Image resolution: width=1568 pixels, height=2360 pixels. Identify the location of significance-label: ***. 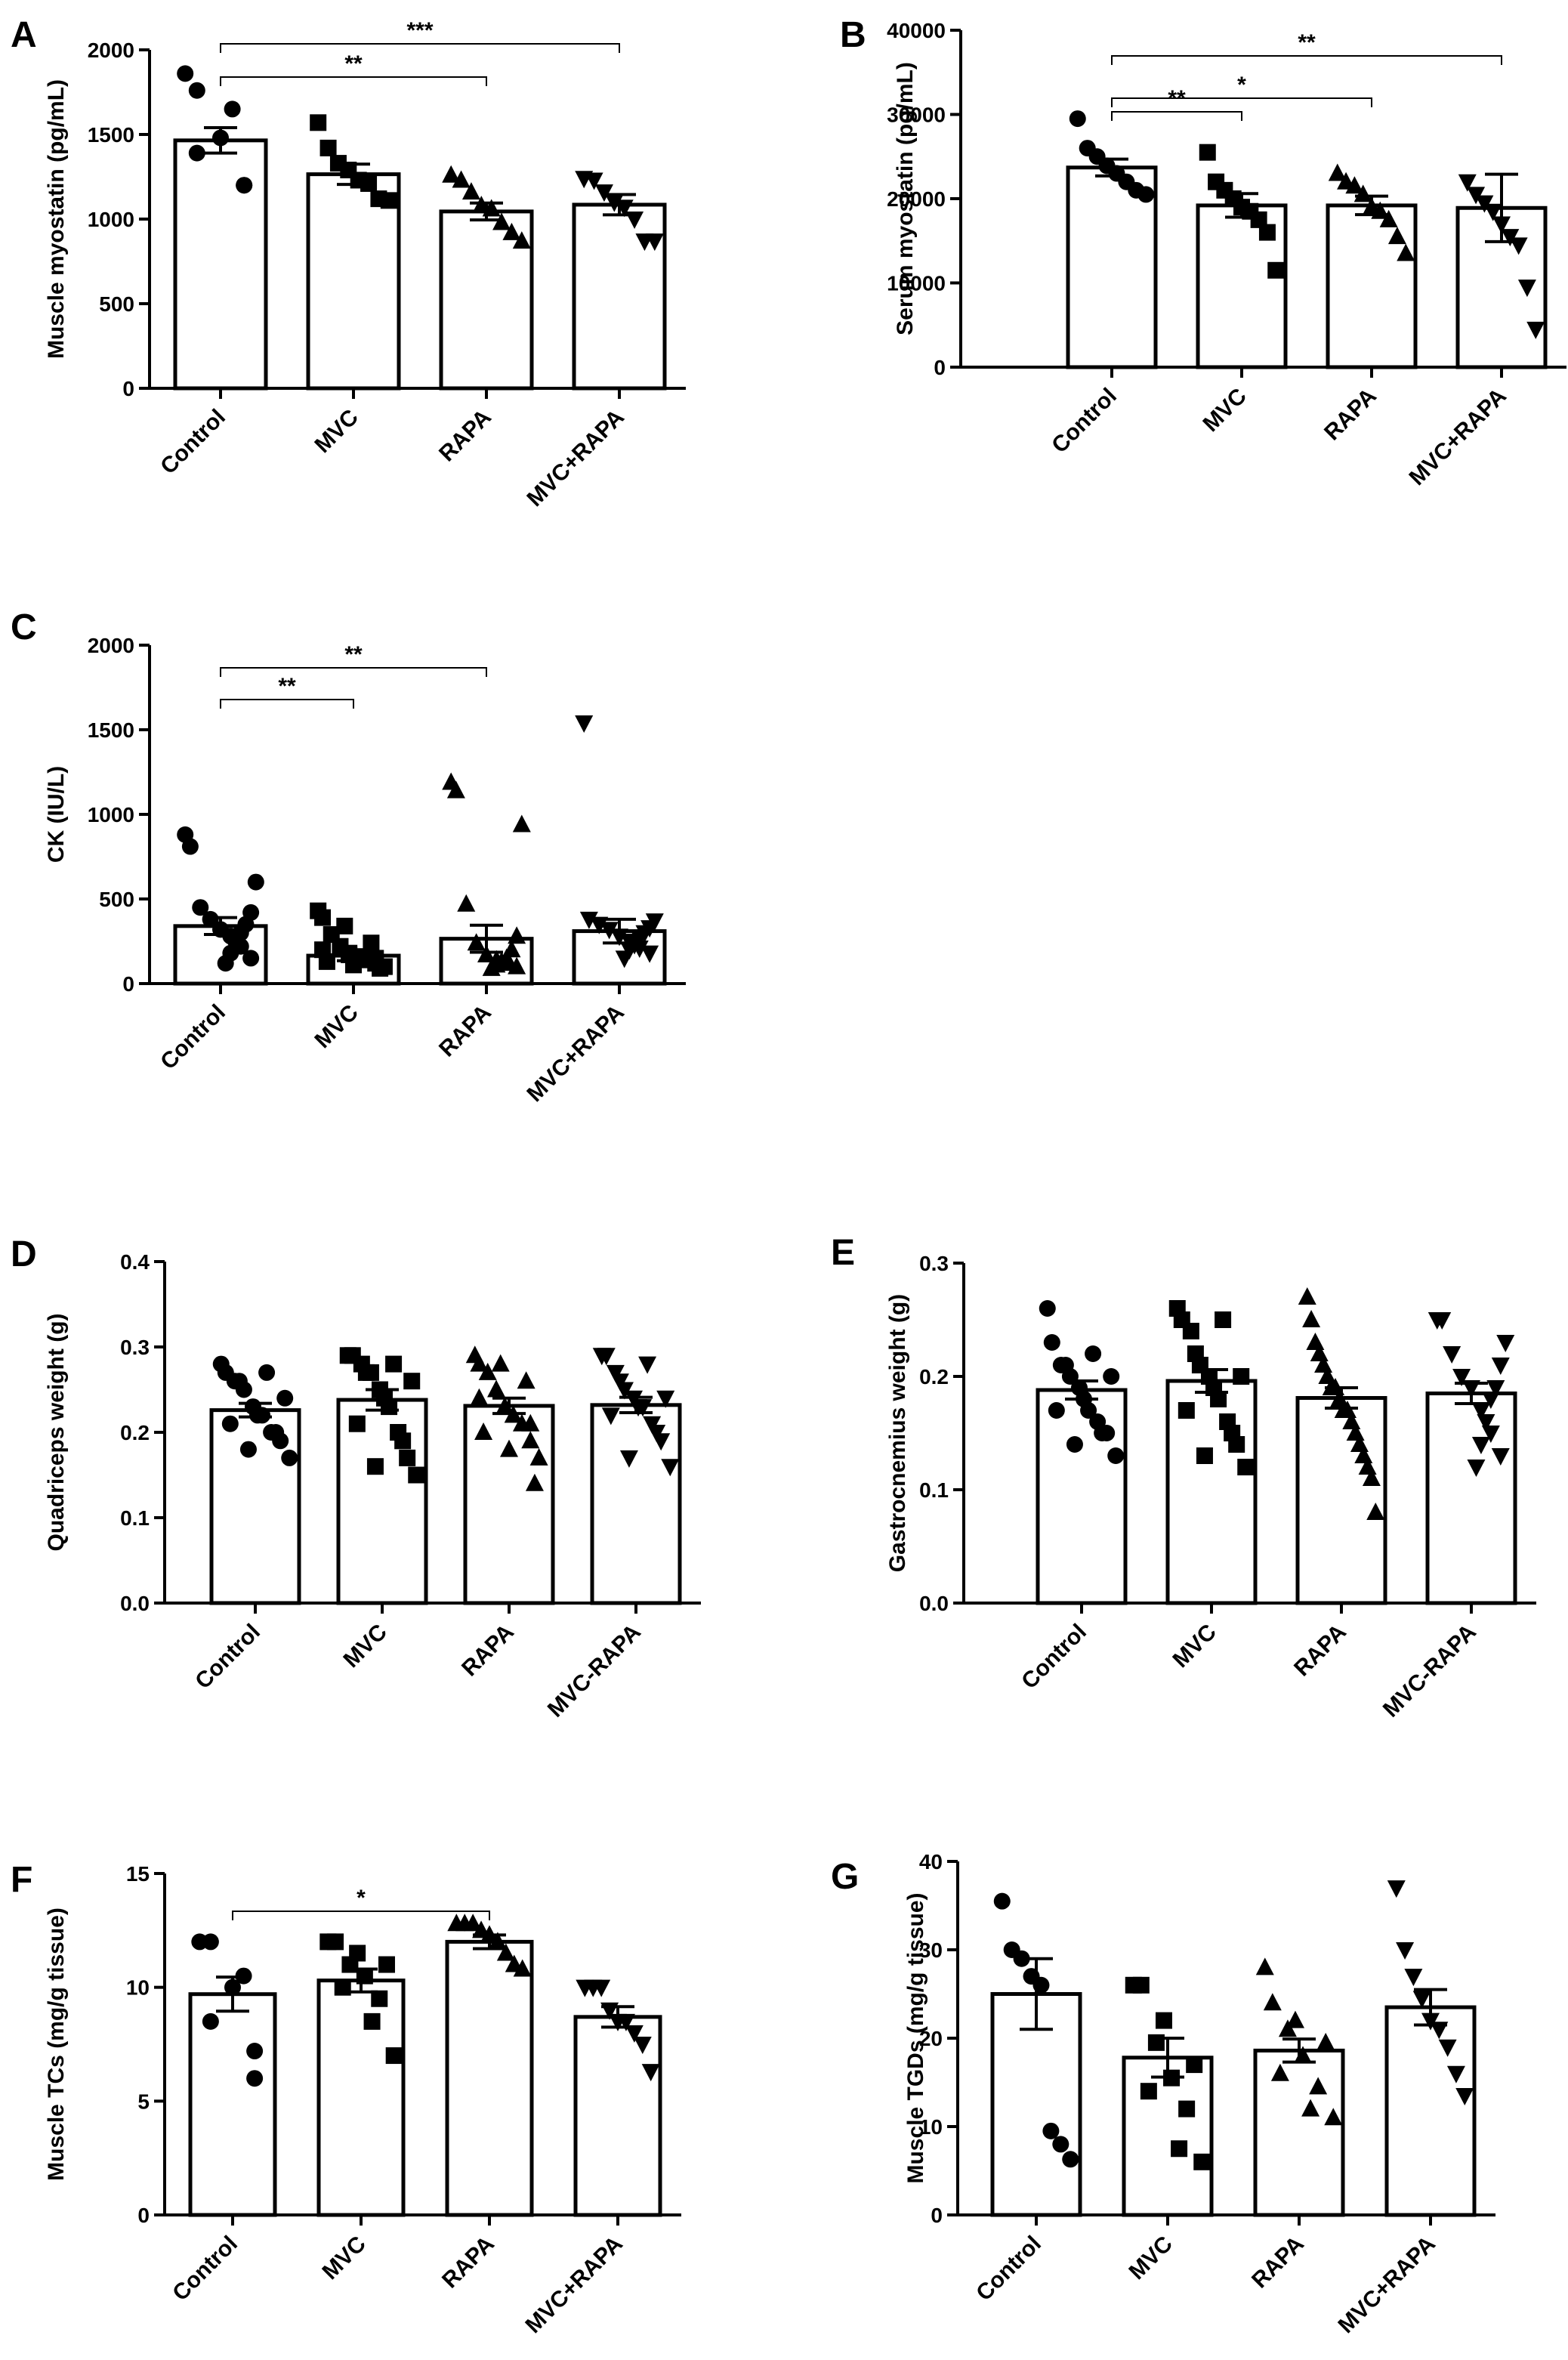
(419, 30).